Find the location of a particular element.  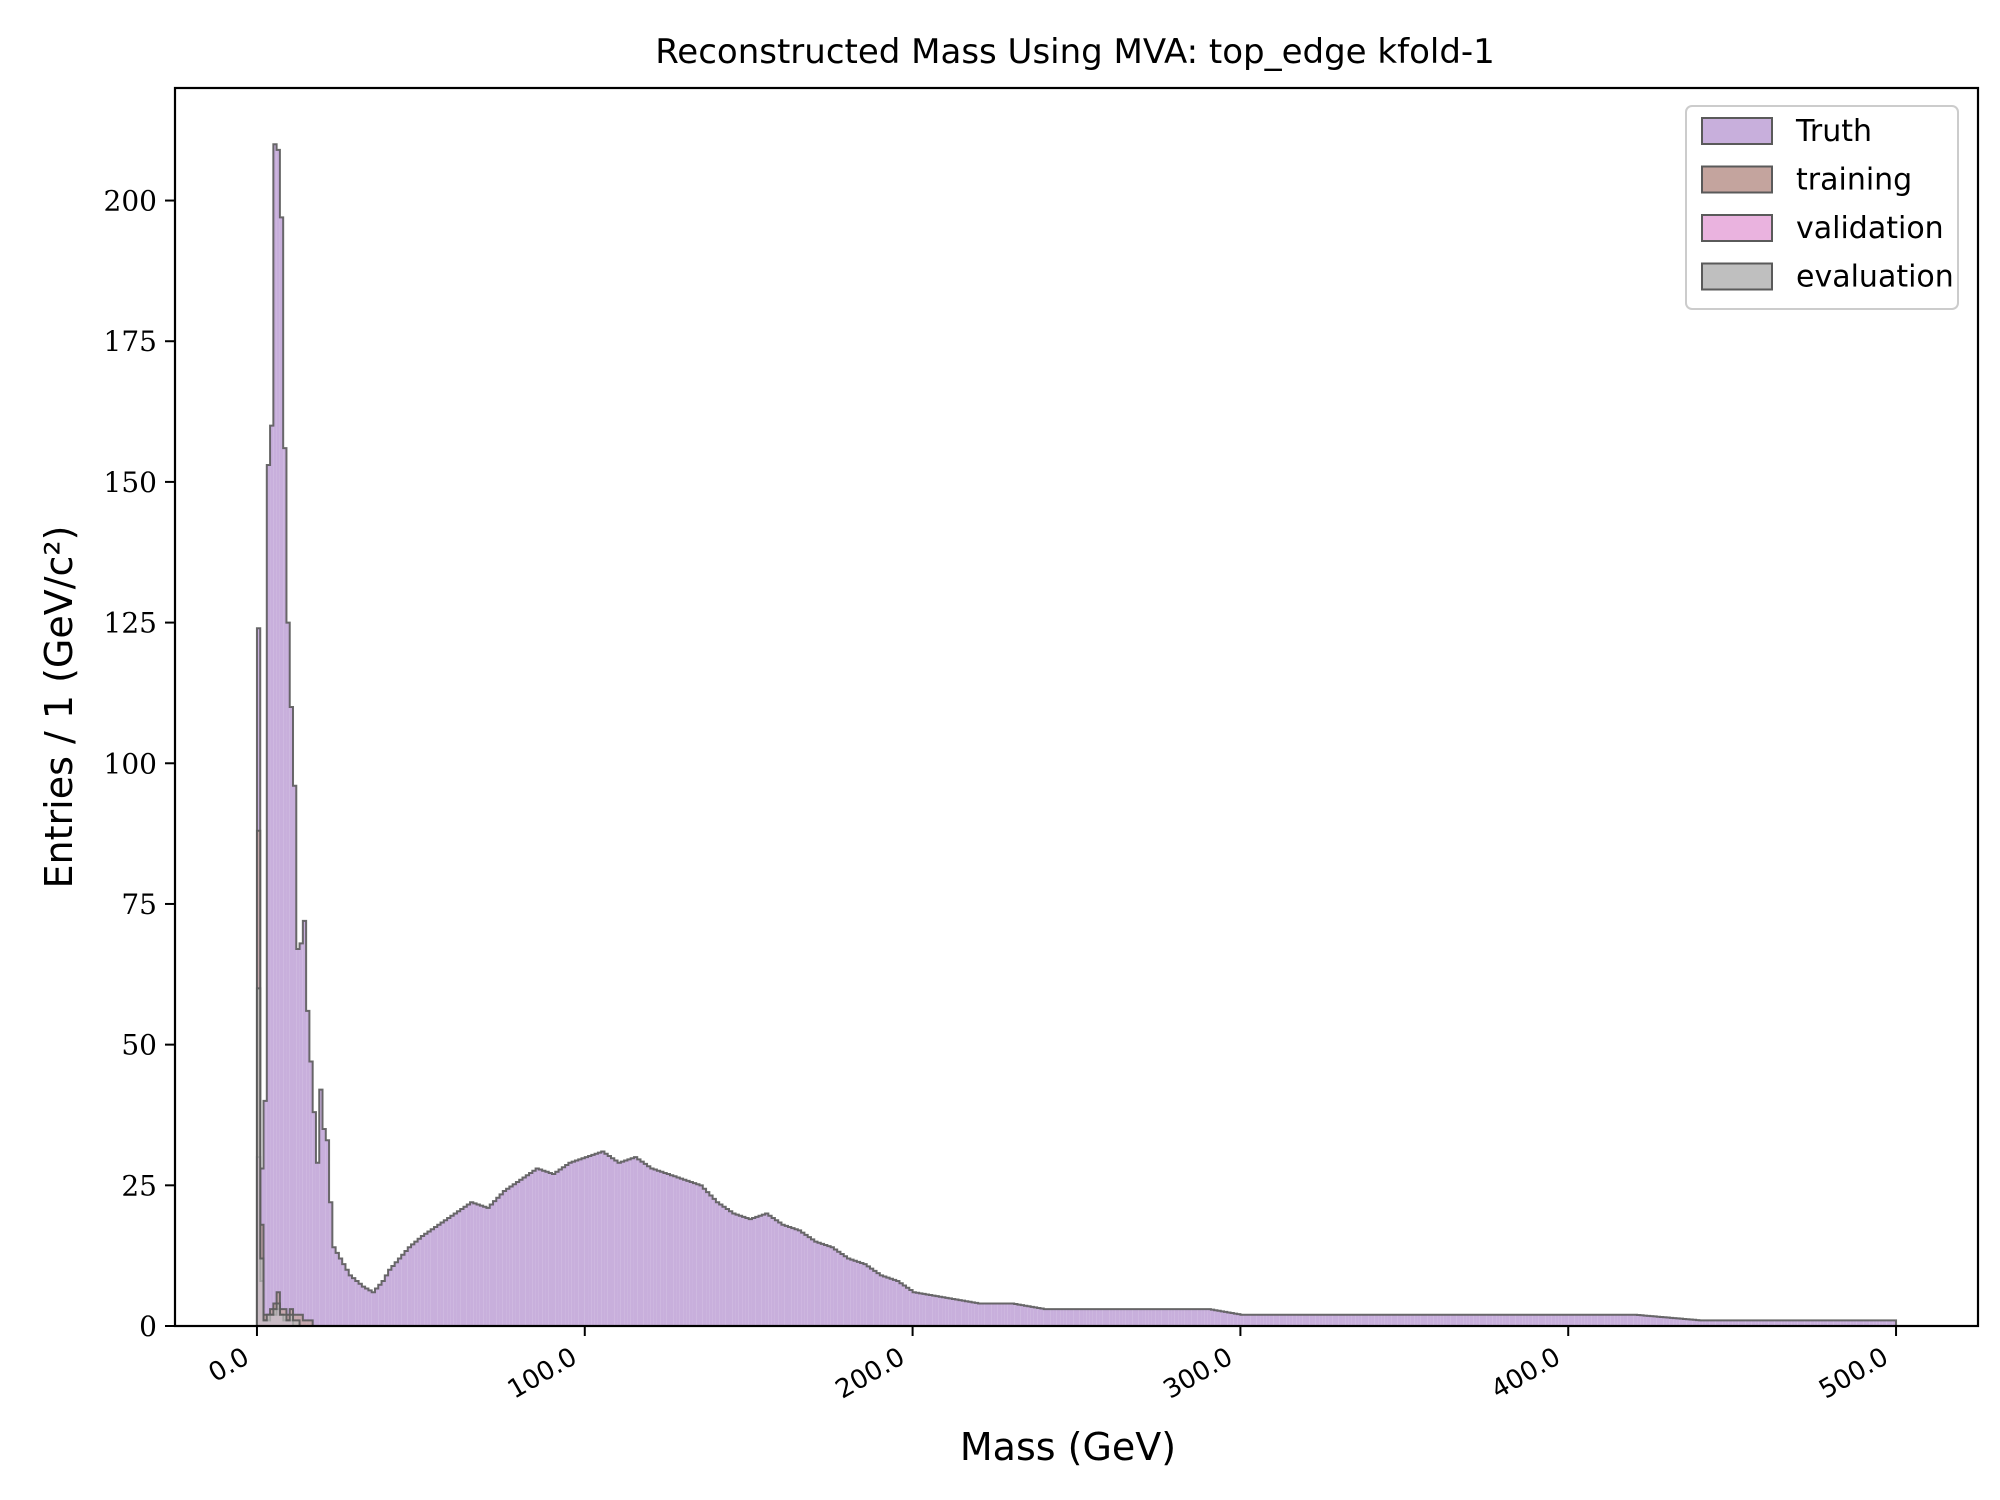

y-tick-label-0: 0 is located at coordinates (148, 1326).